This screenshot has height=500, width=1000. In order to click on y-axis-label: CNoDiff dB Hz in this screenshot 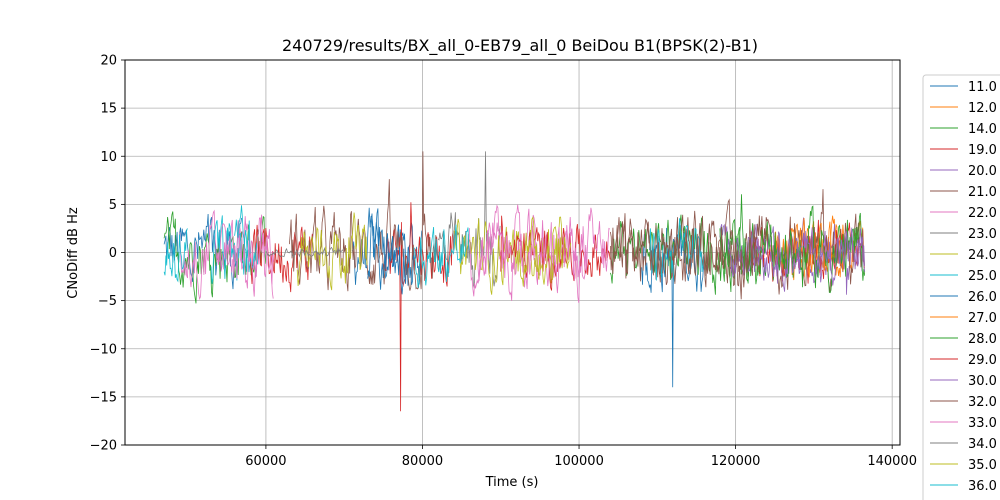, I will do `click(73, 253)`.